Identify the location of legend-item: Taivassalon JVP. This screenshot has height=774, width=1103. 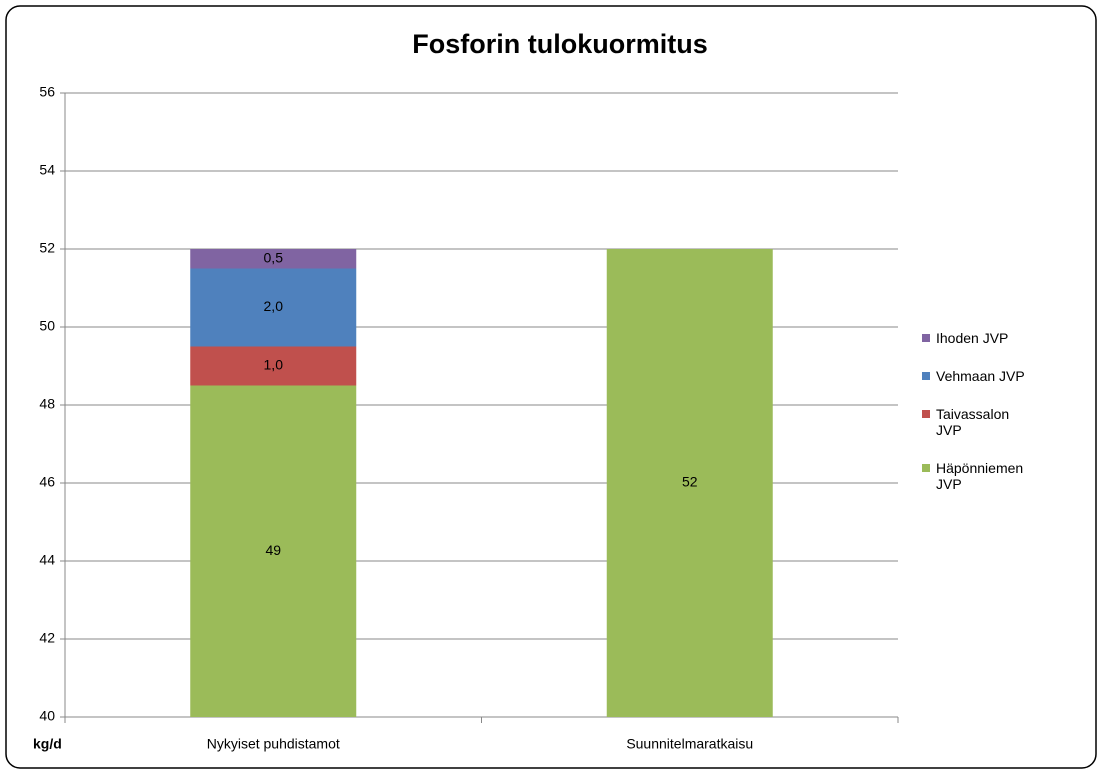
(997, 422).